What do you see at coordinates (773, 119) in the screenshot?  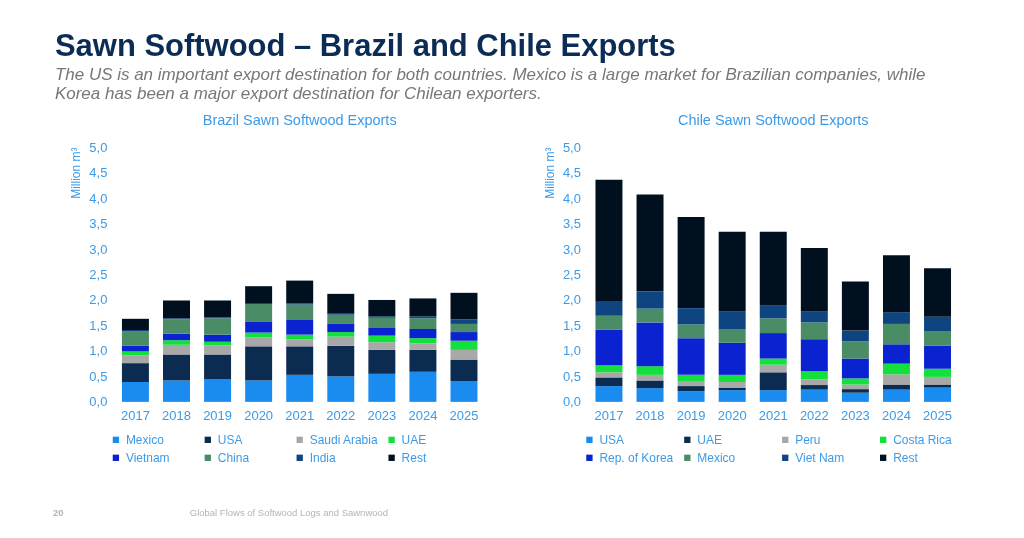 I see `chart-title: Chile Sawn Softwood Exports` at bounding box center [773, 119].